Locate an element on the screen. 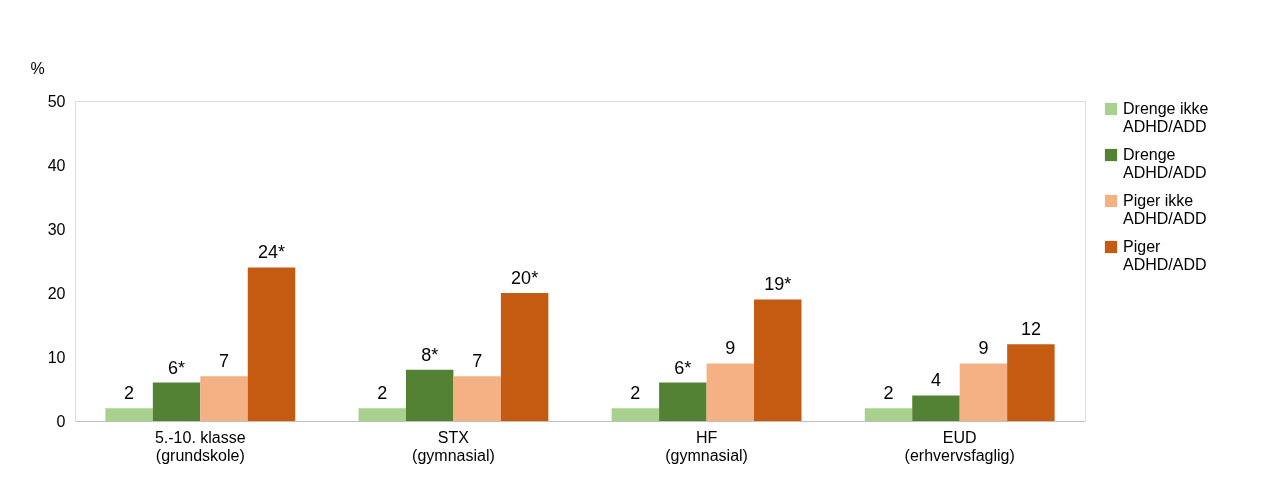 Image resolution: width=1284 pixels, height=501 pixels. y-axis-title: % is located at coordinates (37, 68).